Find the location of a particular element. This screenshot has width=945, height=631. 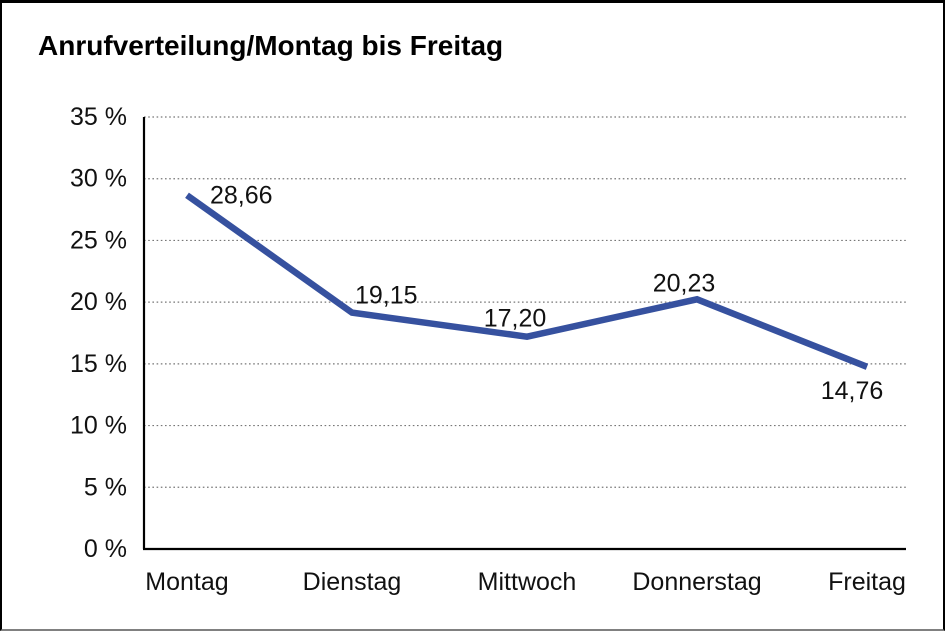

data-point-label: 20,23 is located at coordinates (684, 283).